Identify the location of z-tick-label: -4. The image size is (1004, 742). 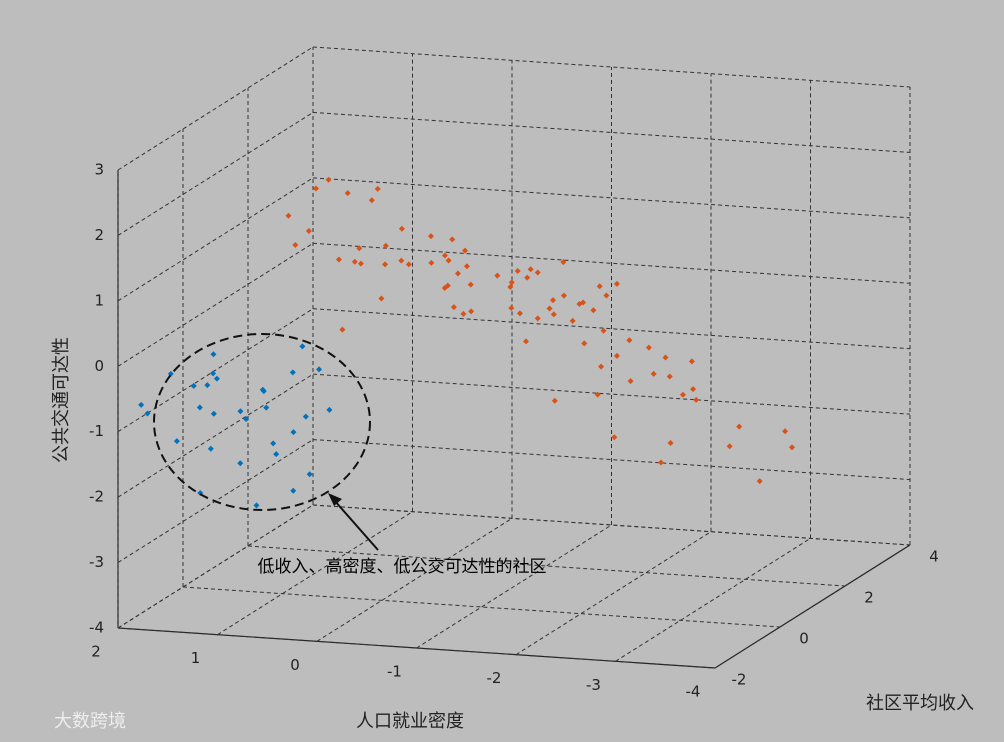
(96, 628).